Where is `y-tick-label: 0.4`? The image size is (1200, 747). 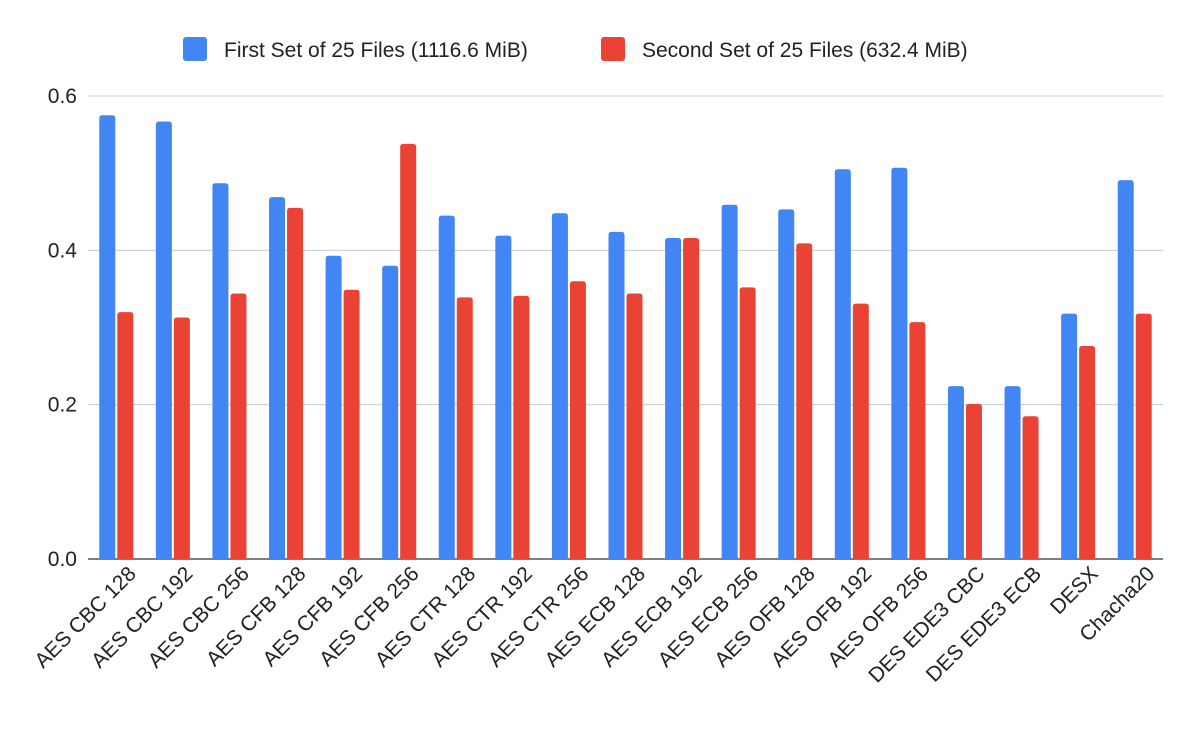
y-tick-label: 0.4 is located at coordinates (63, 250).